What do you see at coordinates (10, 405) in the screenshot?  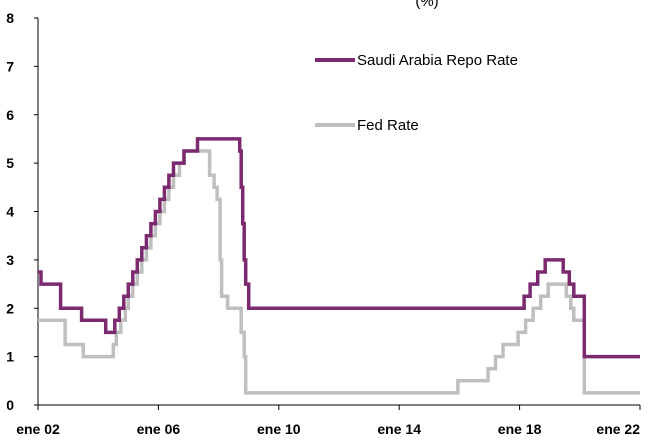 I see `y-tick-label: 0` at bounding box center [10, 405].